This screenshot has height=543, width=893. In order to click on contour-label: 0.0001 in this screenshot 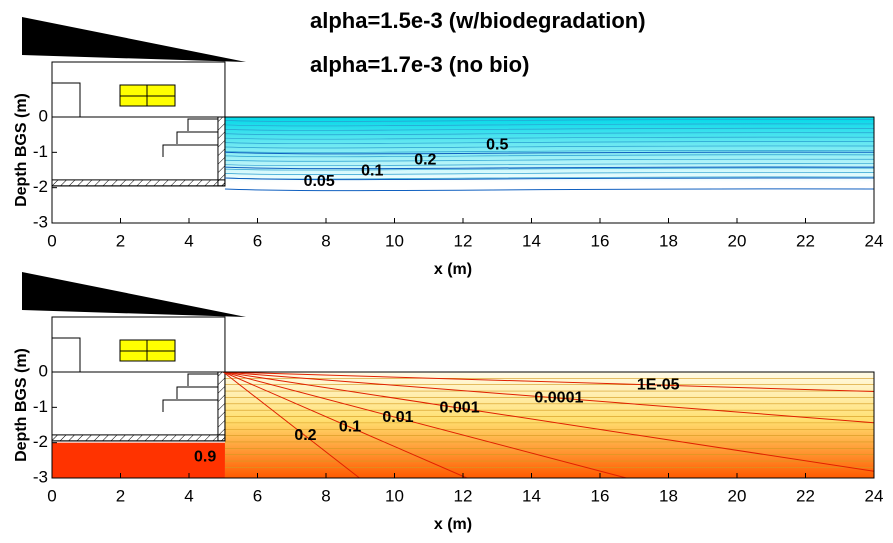, I will do `click(558, 397)`.